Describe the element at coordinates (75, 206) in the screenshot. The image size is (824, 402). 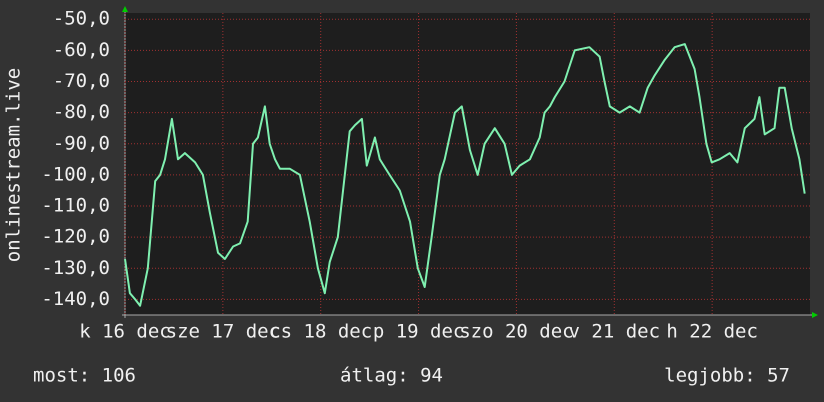
I see `y-tick-label: -110,0` at that location.